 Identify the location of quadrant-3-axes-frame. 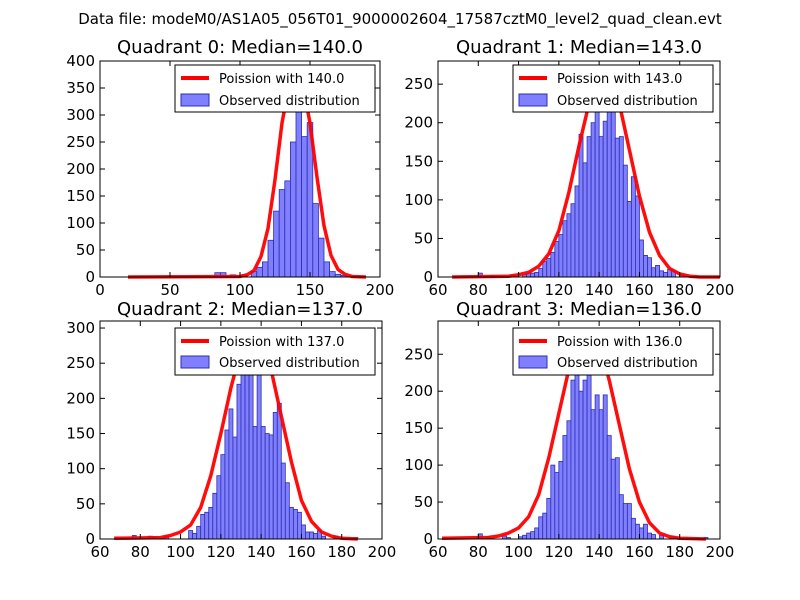
(579, 430).